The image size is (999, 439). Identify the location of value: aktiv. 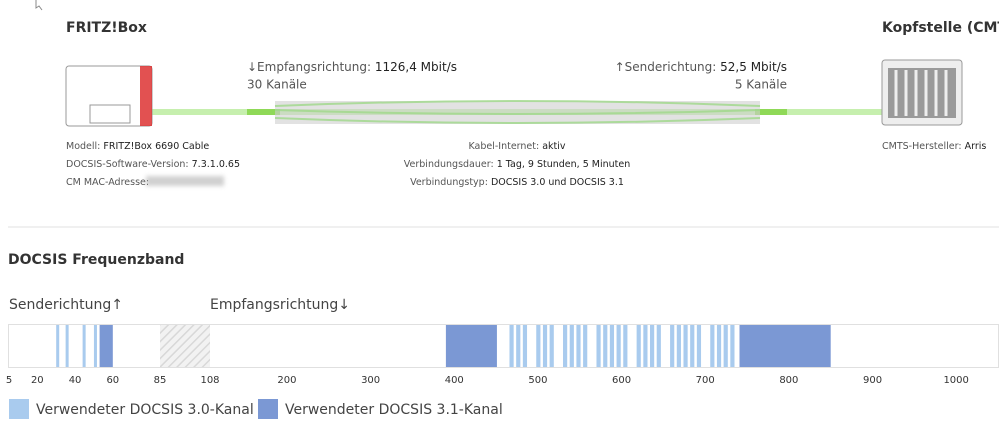
(554, 146).